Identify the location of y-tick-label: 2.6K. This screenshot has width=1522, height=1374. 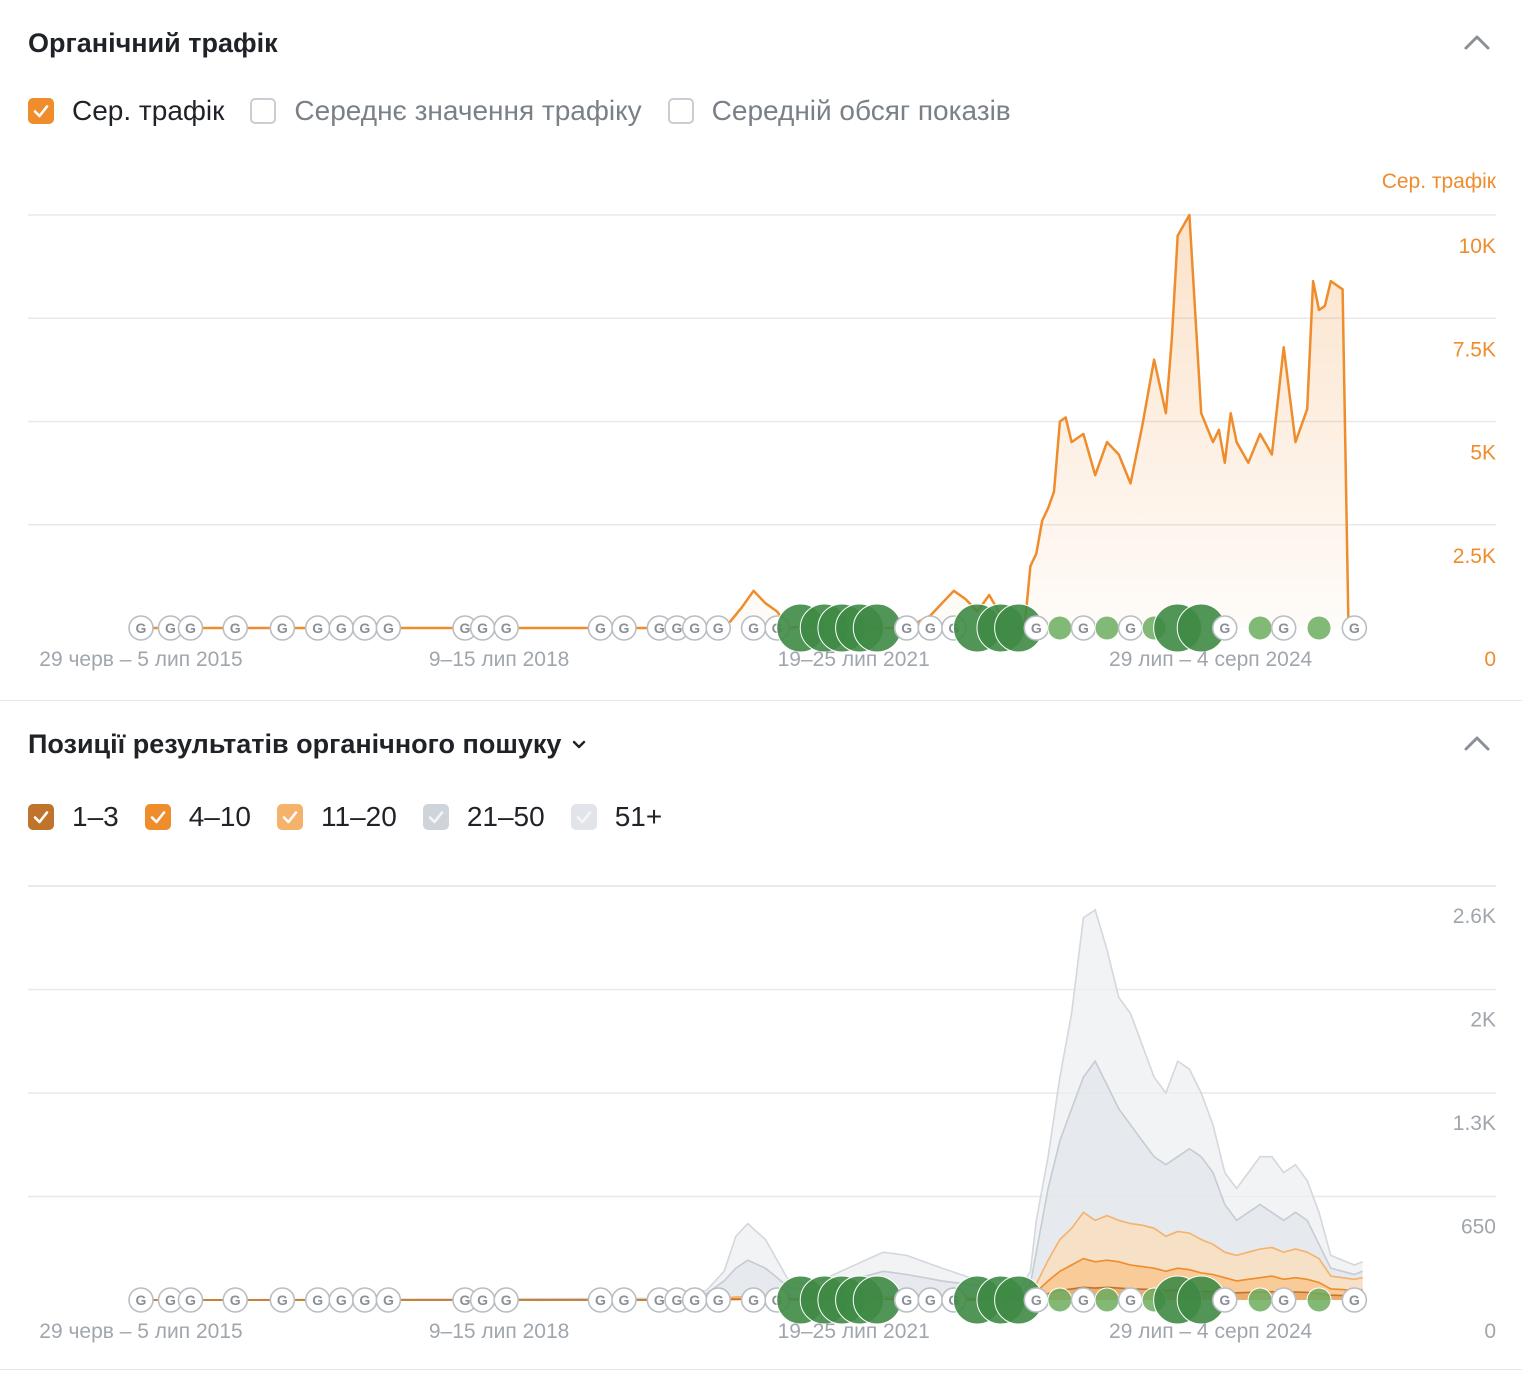
(1474, 916).